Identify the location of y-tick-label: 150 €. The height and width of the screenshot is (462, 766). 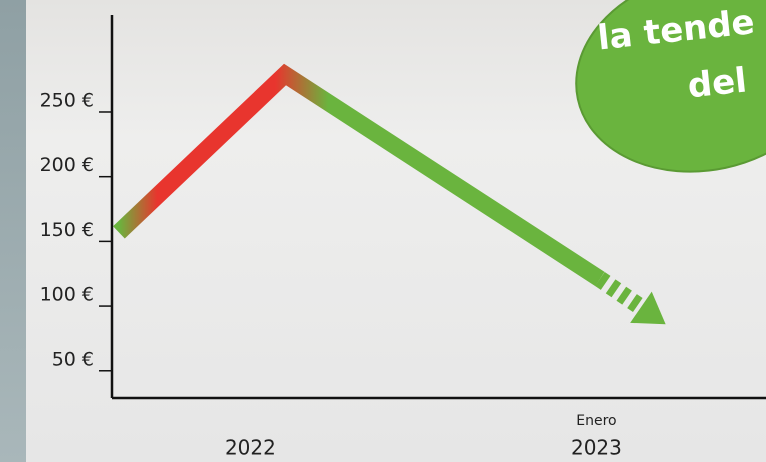
(67, 230).